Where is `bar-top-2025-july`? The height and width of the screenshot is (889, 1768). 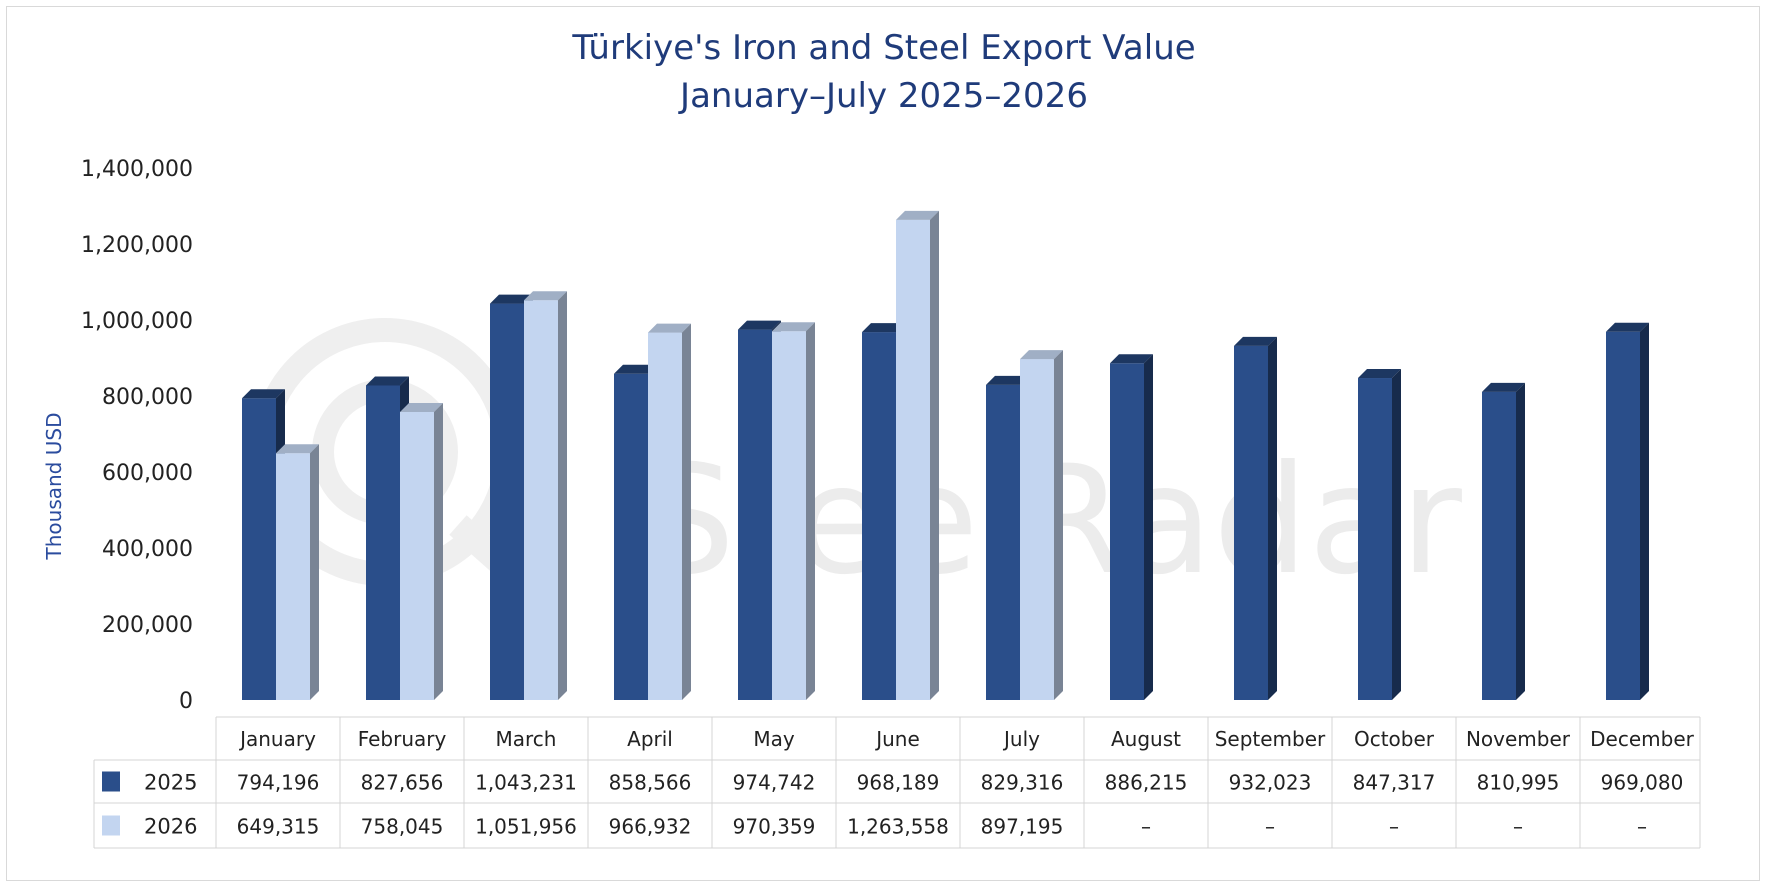 bar-top-2025-july is located at coordinates (1007, 380).